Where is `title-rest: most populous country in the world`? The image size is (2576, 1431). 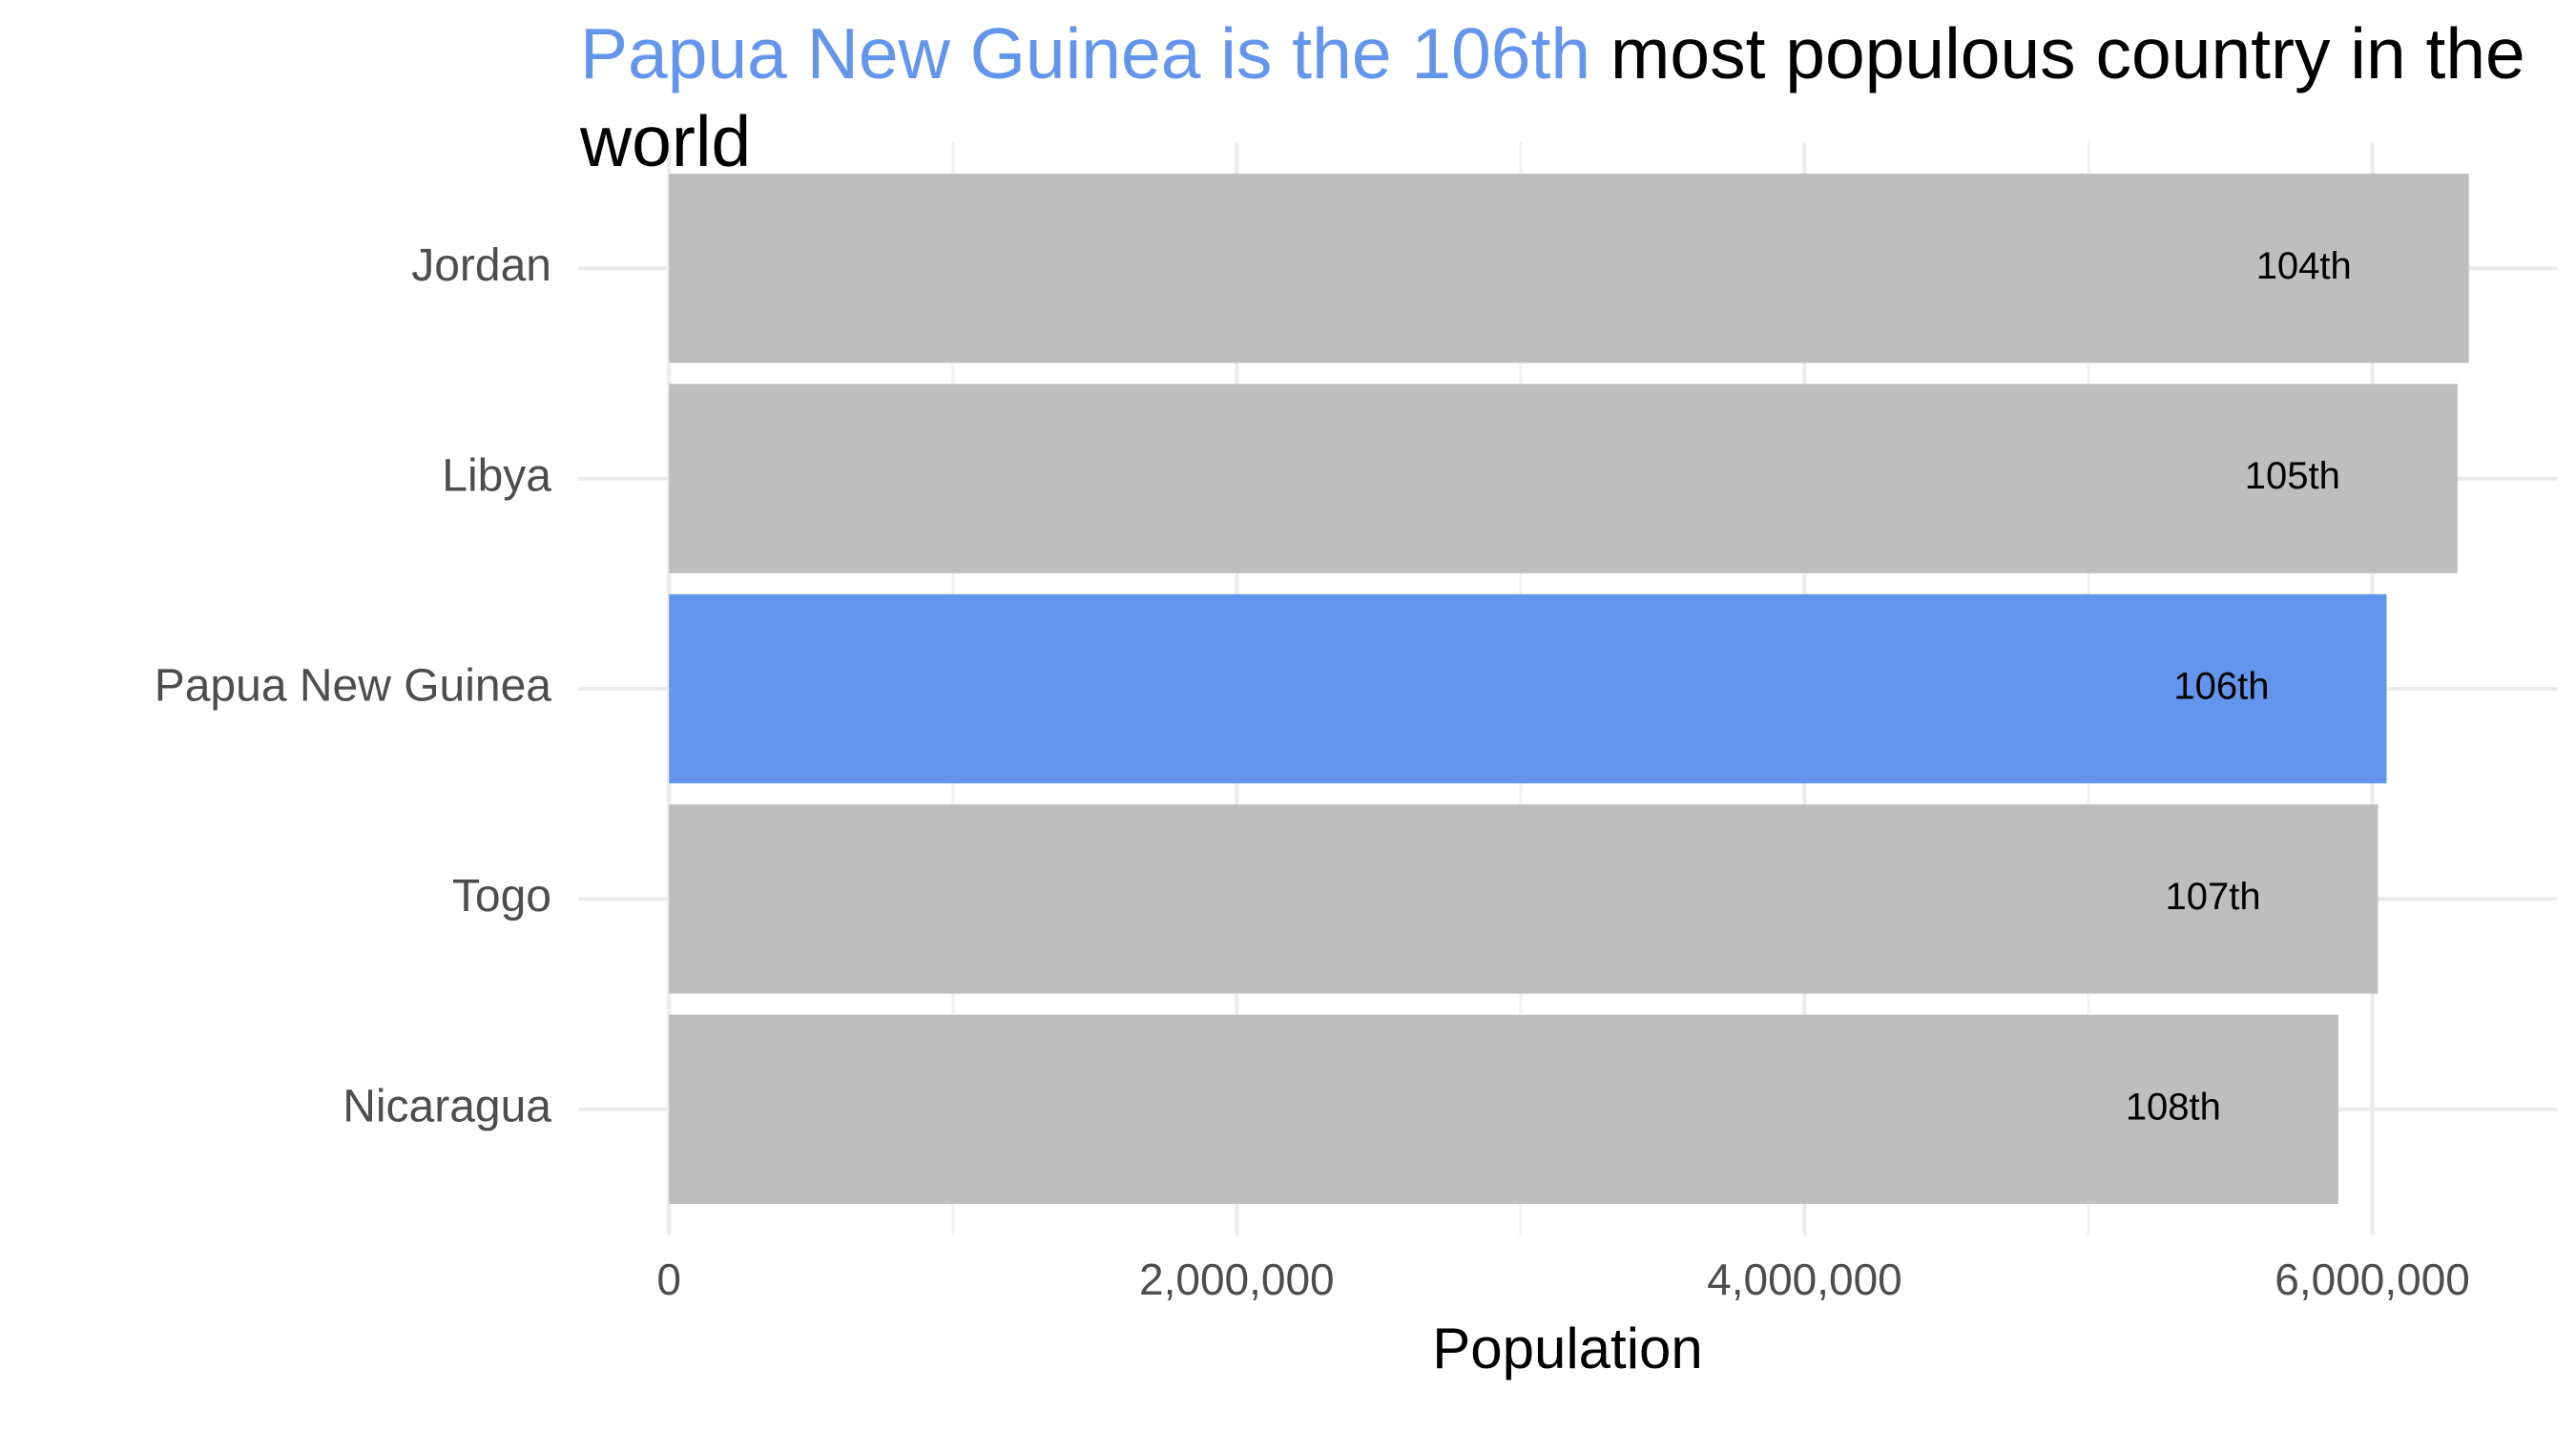 title-rest: most populous country in the world is located at coordinates (1552, 97).